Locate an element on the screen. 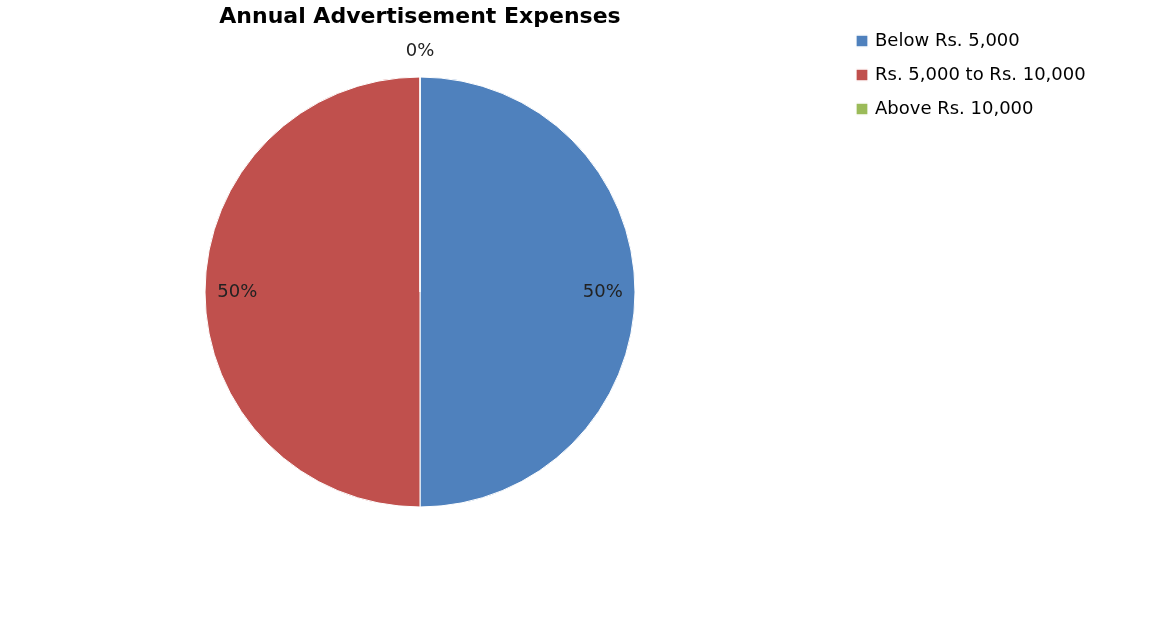  chart-title: Annual Advertisement Expenses is located at coordinates (420, 15).